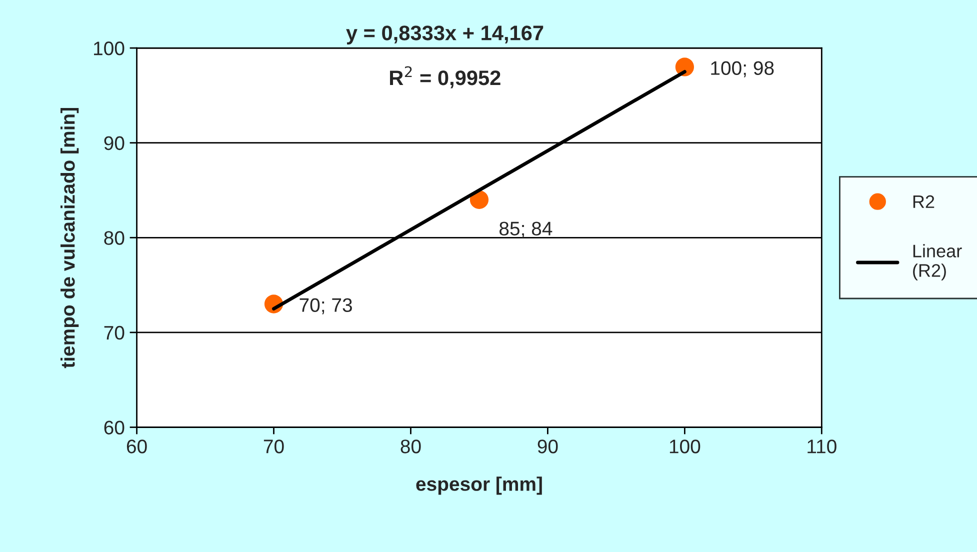 The image size is (977, 552). Describe the element at coordinates (685, 447) in the screenshot. I see `x-tick-label: 100` at that location.